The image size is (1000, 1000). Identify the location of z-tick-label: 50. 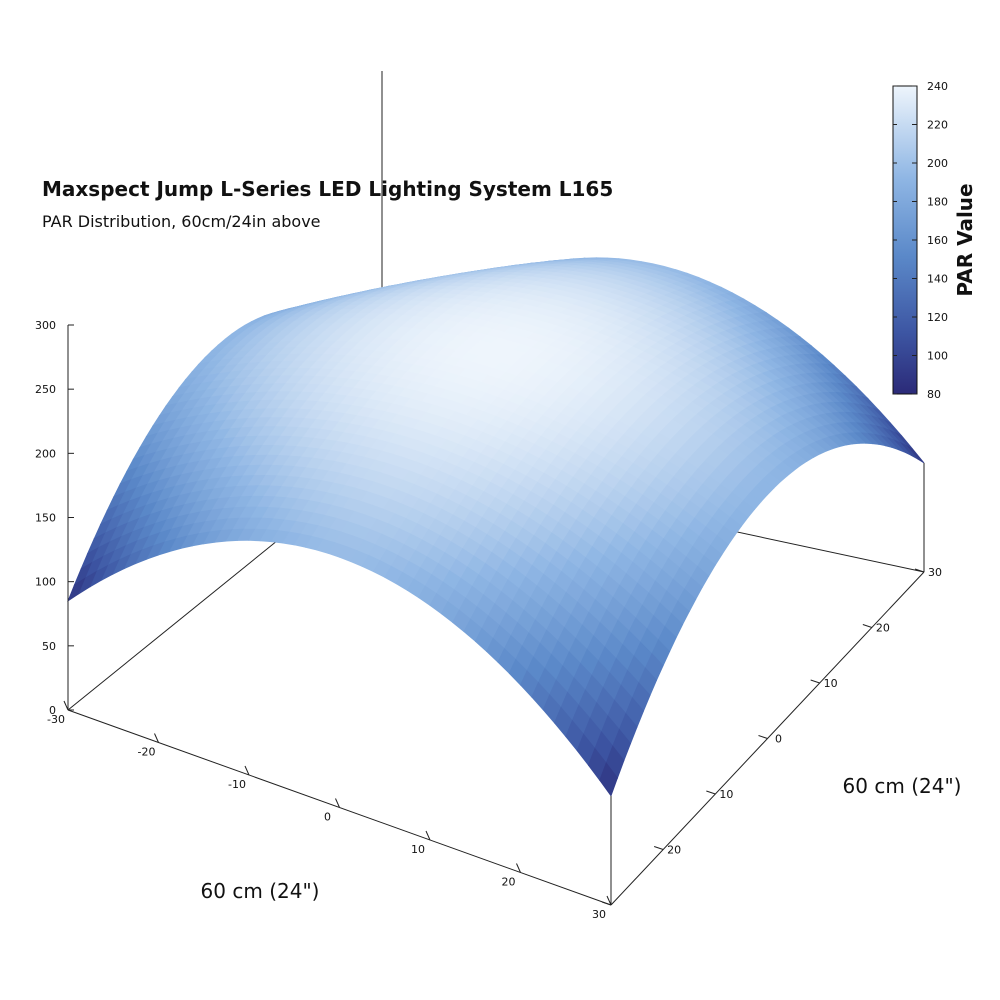
(49, 646).